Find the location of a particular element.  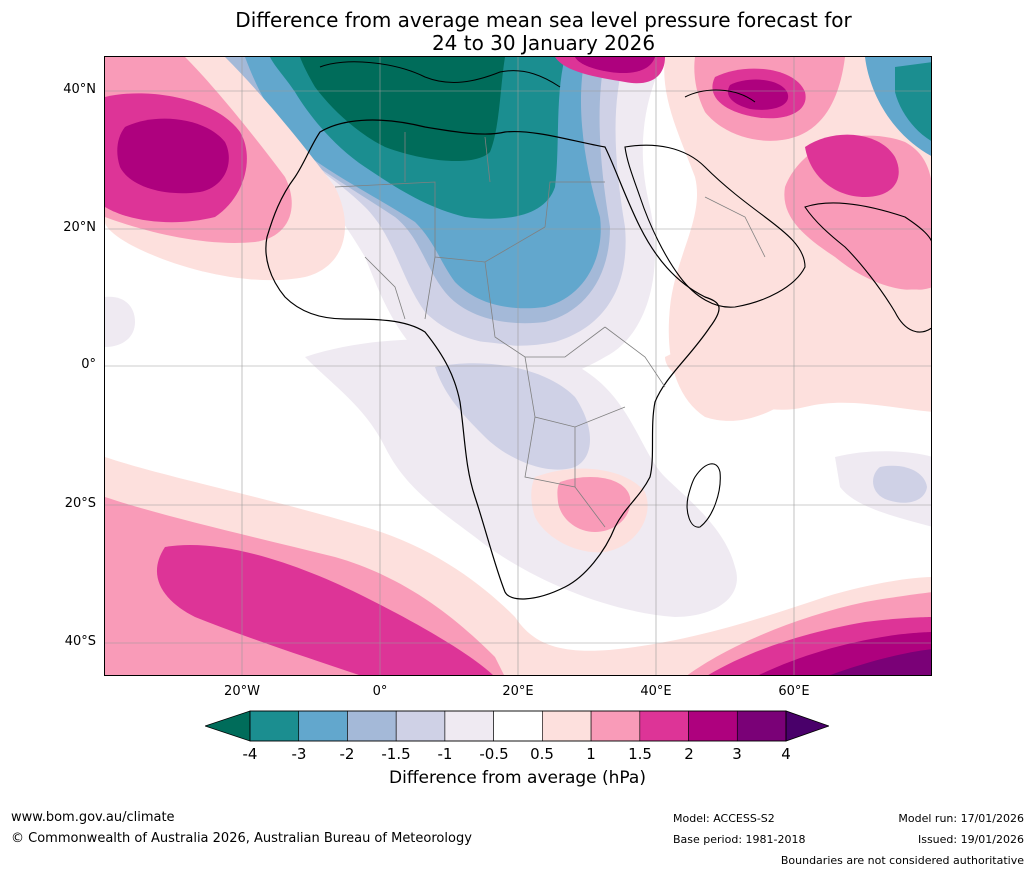

colorbar-svg is located at coordinates (517, 726).